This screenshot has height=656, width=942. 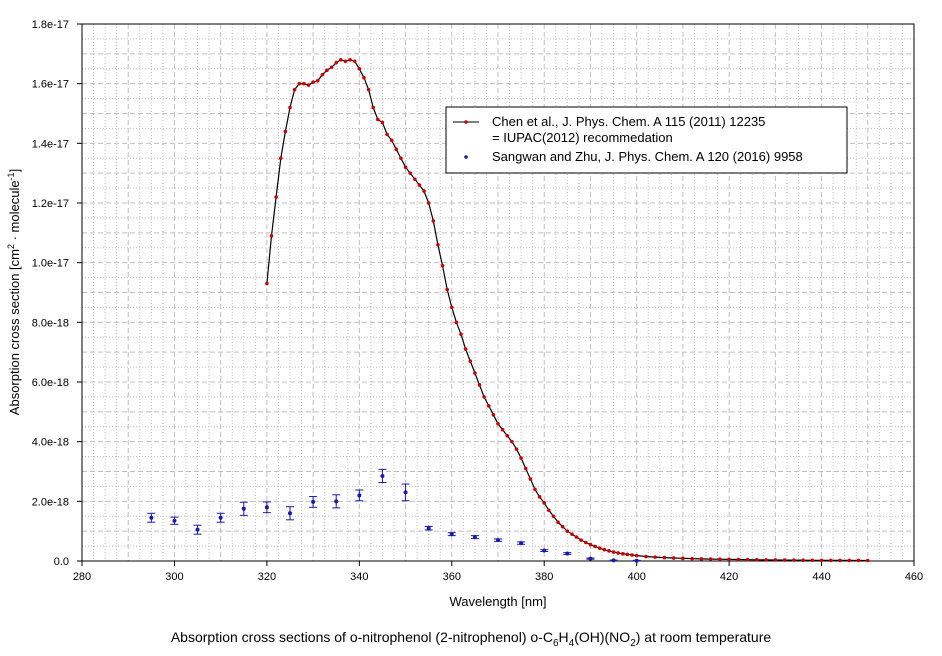 I want to click on x-tick-label: 340, so click(x=359, y=577).